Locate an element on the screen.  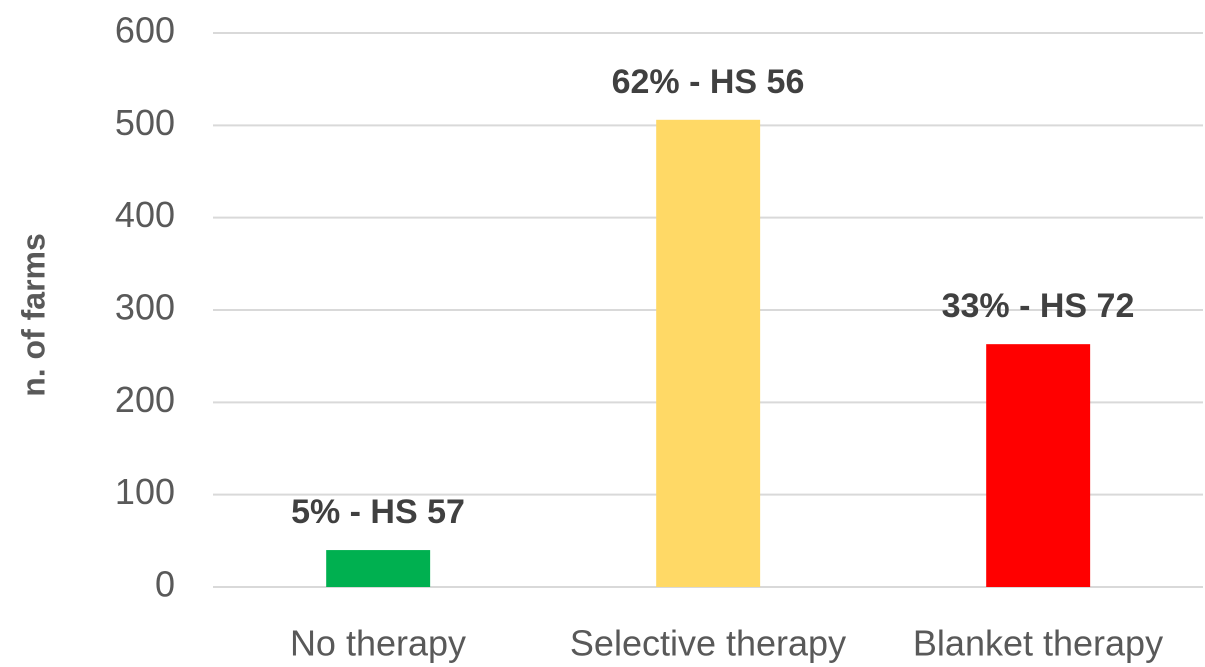
x-tick-label: No therapy is located at coordinates (378, 643).